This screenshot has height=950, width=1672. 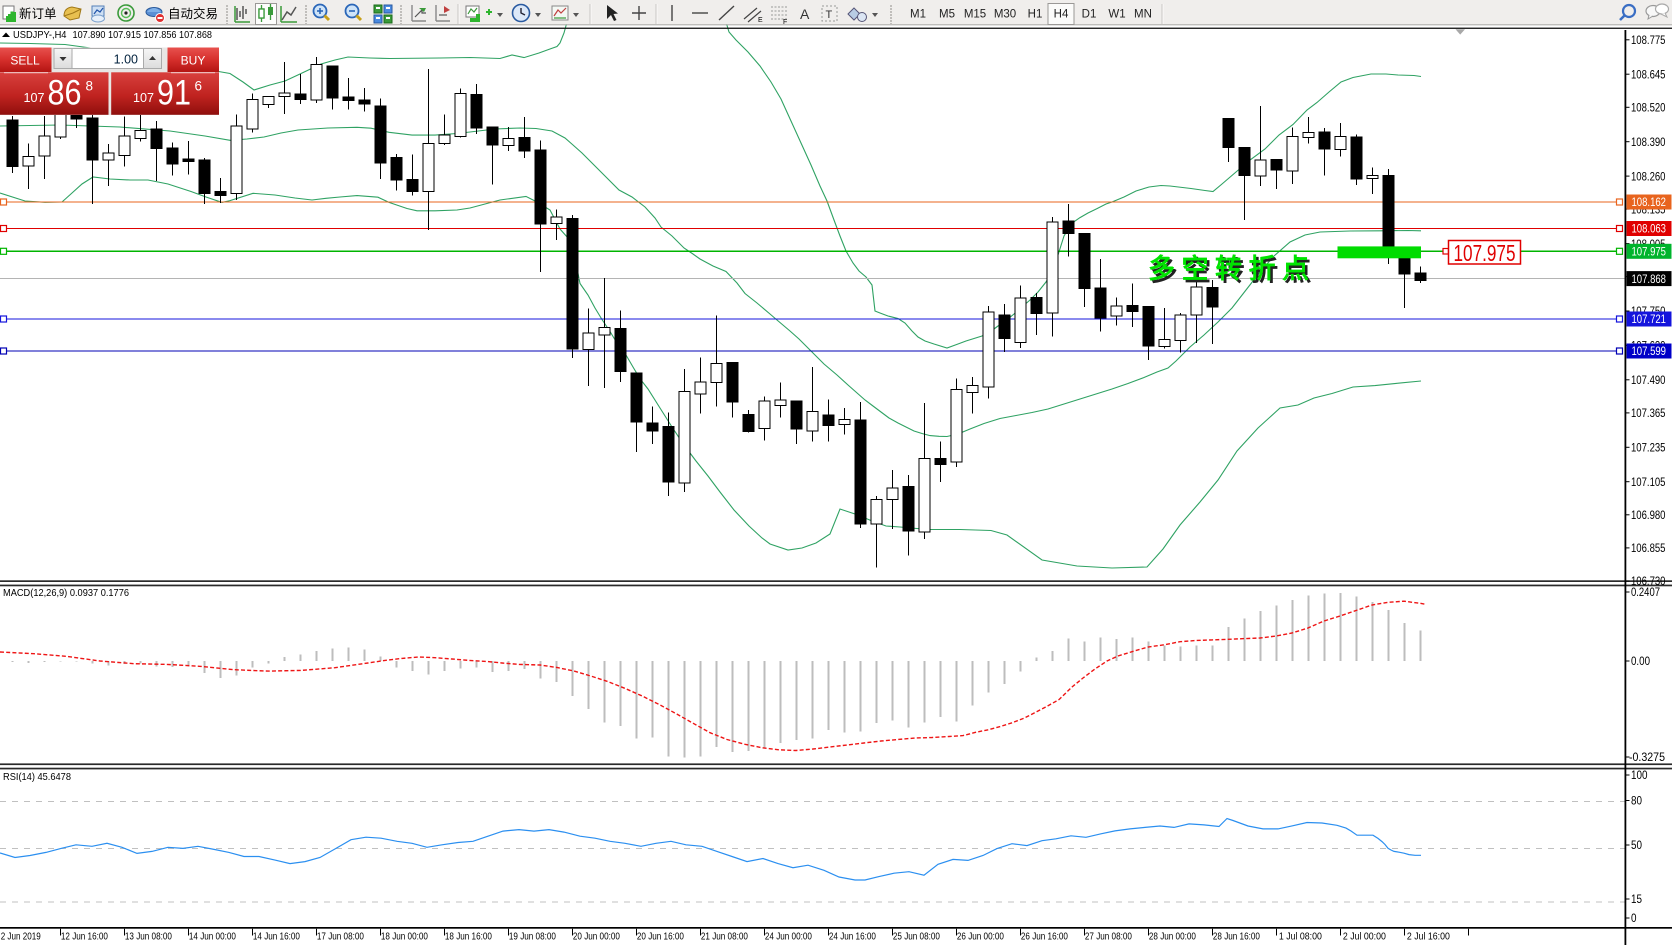 What do you see at coordinates (1236, 937) in the screenshot?
I see `svg-text: 28 Jun 16:00` at bounding box center [1236, 937].